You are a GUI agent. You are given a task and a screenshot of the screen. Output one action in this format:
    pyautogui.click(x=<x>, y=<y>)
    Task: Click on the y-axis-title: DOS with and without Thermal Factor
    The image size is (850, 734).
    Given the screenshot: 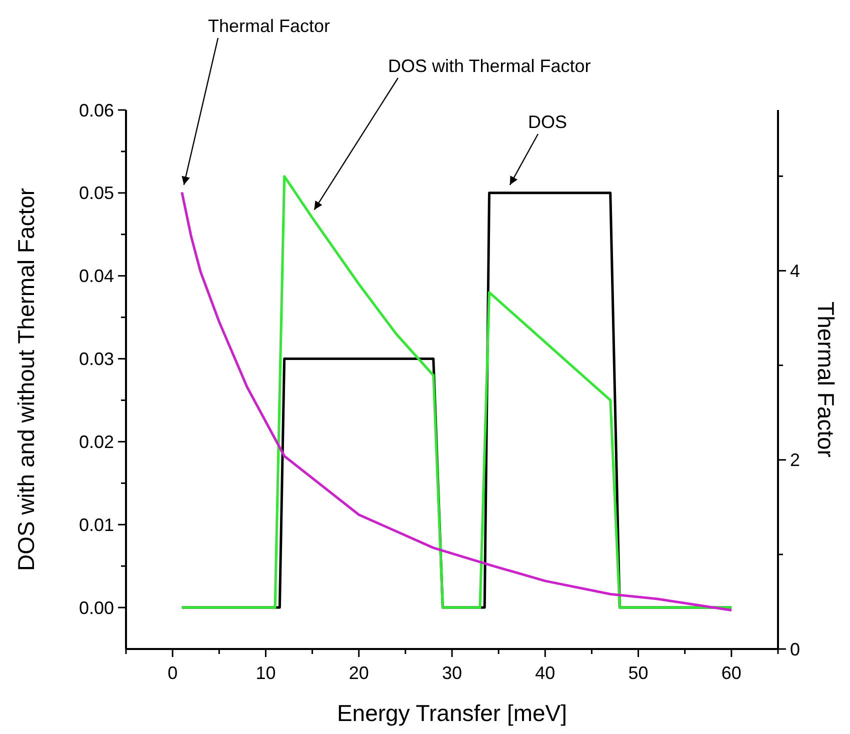 What is the action you would take?
    pyautogui.click(x=26, y=380)
    